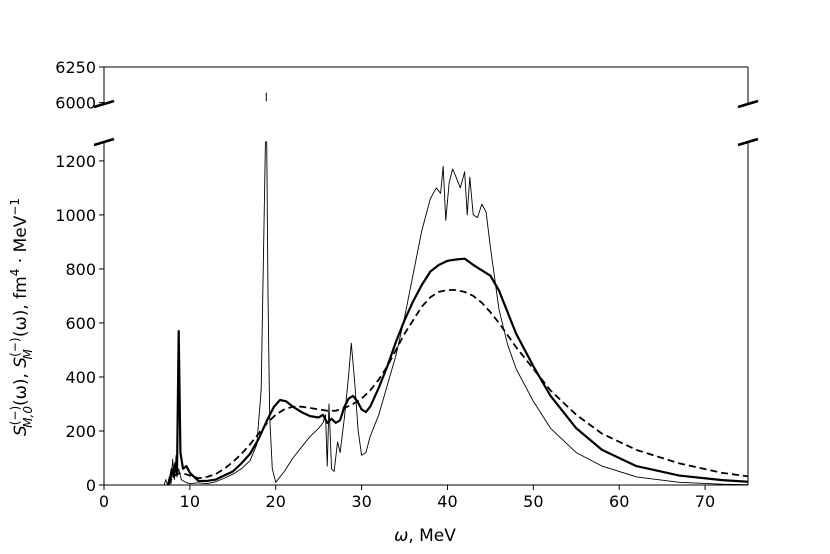 The height and width of the screenshot is (554, 830). I want to click on x-ticks: 0 10 20 30 40 50 60 70, so click(407, 498).